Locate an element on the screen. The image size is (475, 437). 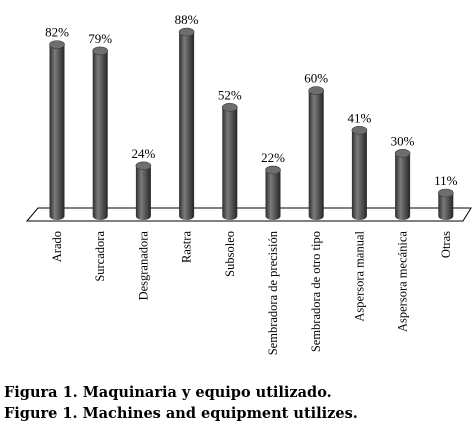
category-label: Otras is located at coordinates (446, 244).